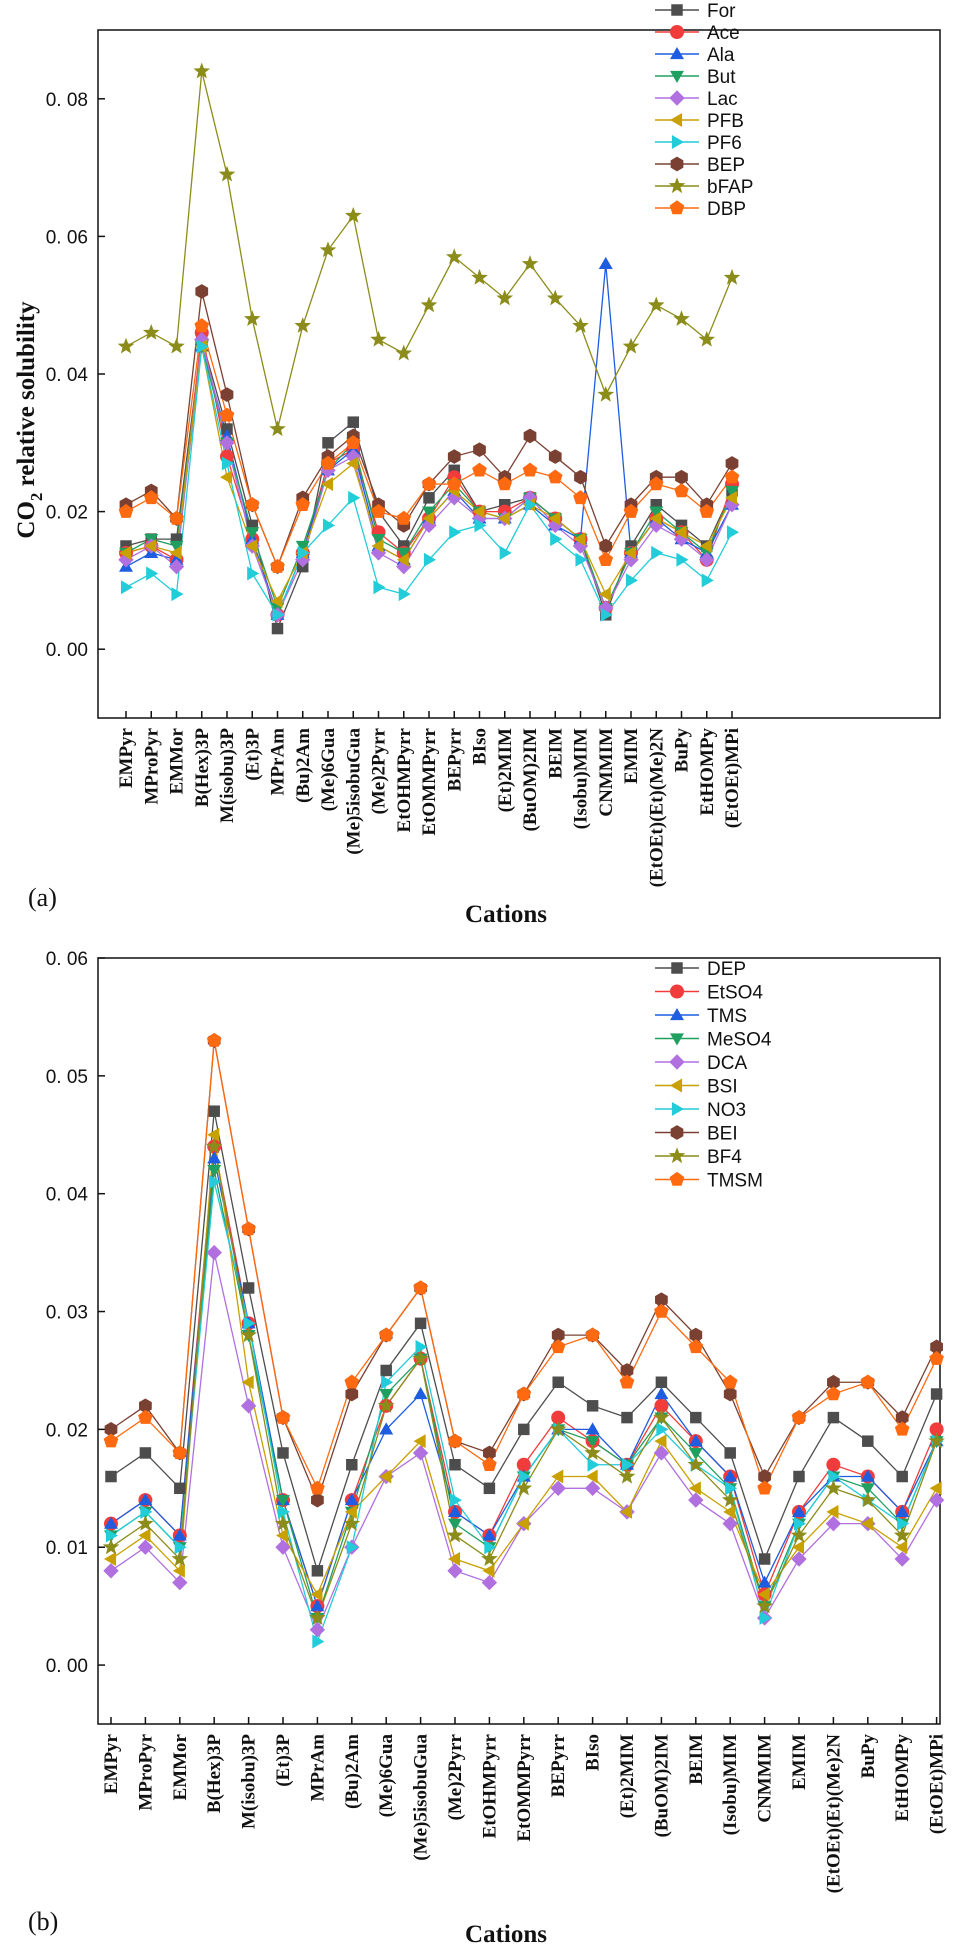 The height and width of the screenshot is (1950, 975). What do you see at coordinates (42, 897) in the screenshot?
I see `panel-label-a: (a)` at bounding box center [42, 897].